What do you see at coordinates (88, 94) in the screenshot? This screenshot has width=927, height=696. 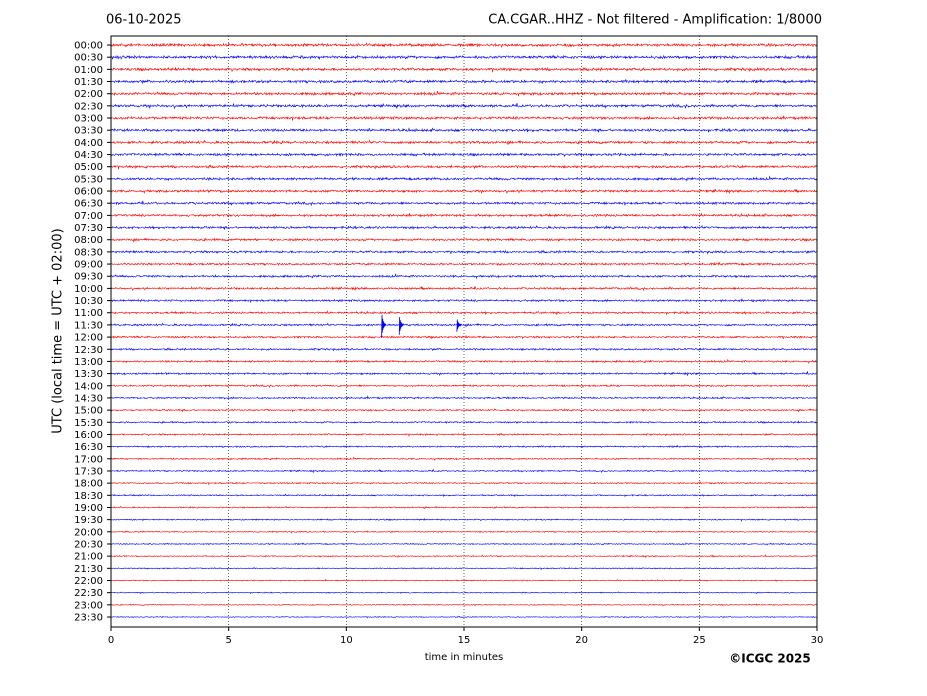 I see `y-tick-label: 02:00` at bounding box center [88, 94].